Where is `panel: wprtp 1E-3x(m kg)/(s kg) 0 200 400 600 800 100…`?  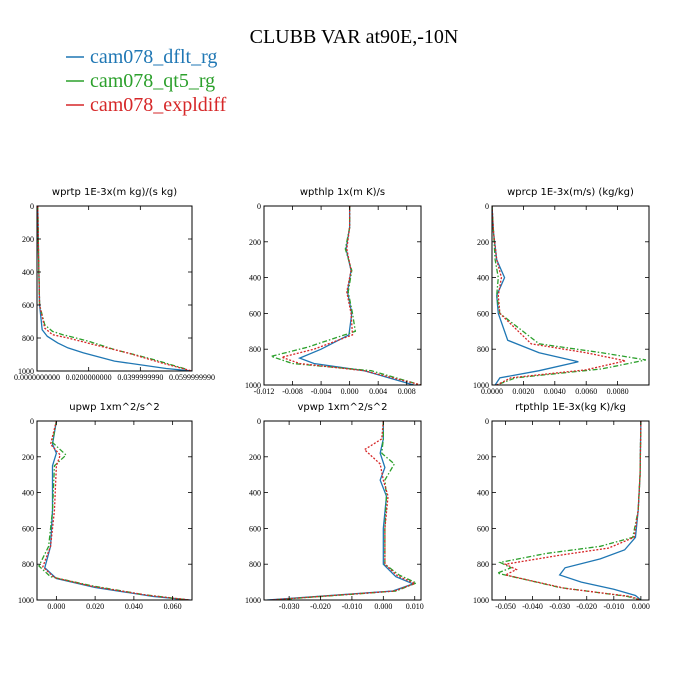
panel: wprtp 1E-3x(m kg)/(s kg) 0 200 400 600 800 100… is located at coordinates (114, 284).